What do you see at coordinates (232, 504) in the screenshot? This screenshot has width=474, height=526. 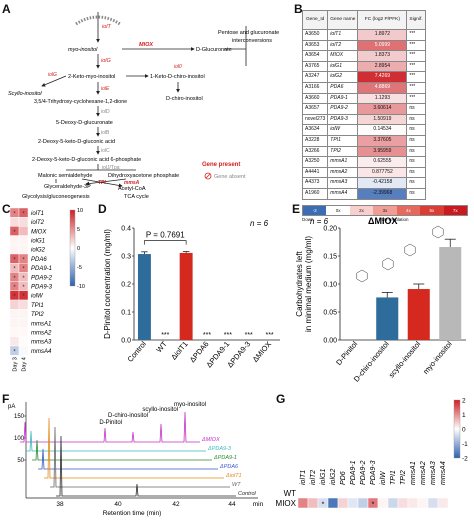 I see `x-tick-label: 44` at bounding box center [232, 504].